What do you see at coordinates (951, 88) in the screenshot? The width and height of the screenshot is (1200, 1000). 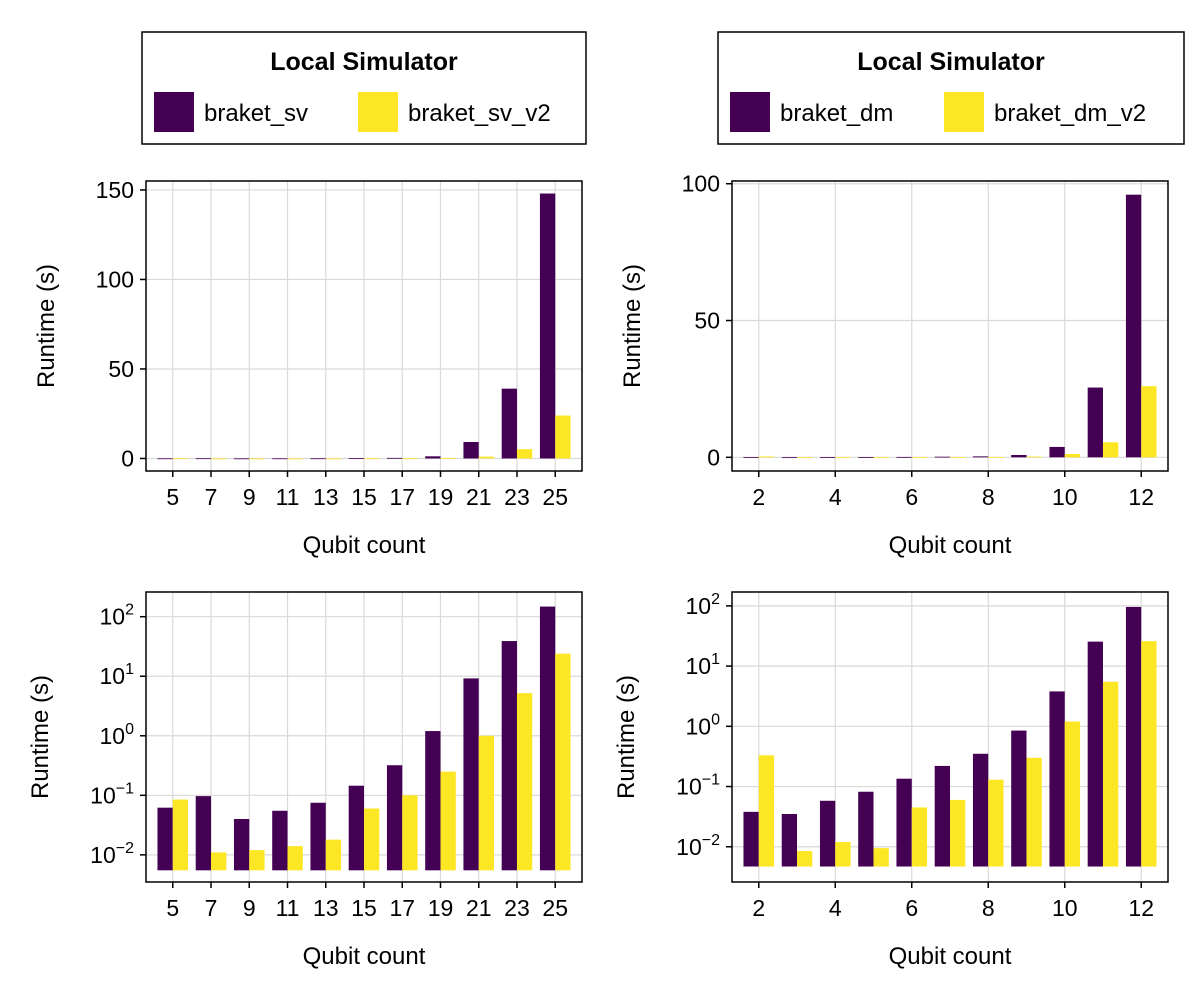 I see `legend-right: Local Simulator braket_dm braket_dm_v2` at bounding box center [951, 88].